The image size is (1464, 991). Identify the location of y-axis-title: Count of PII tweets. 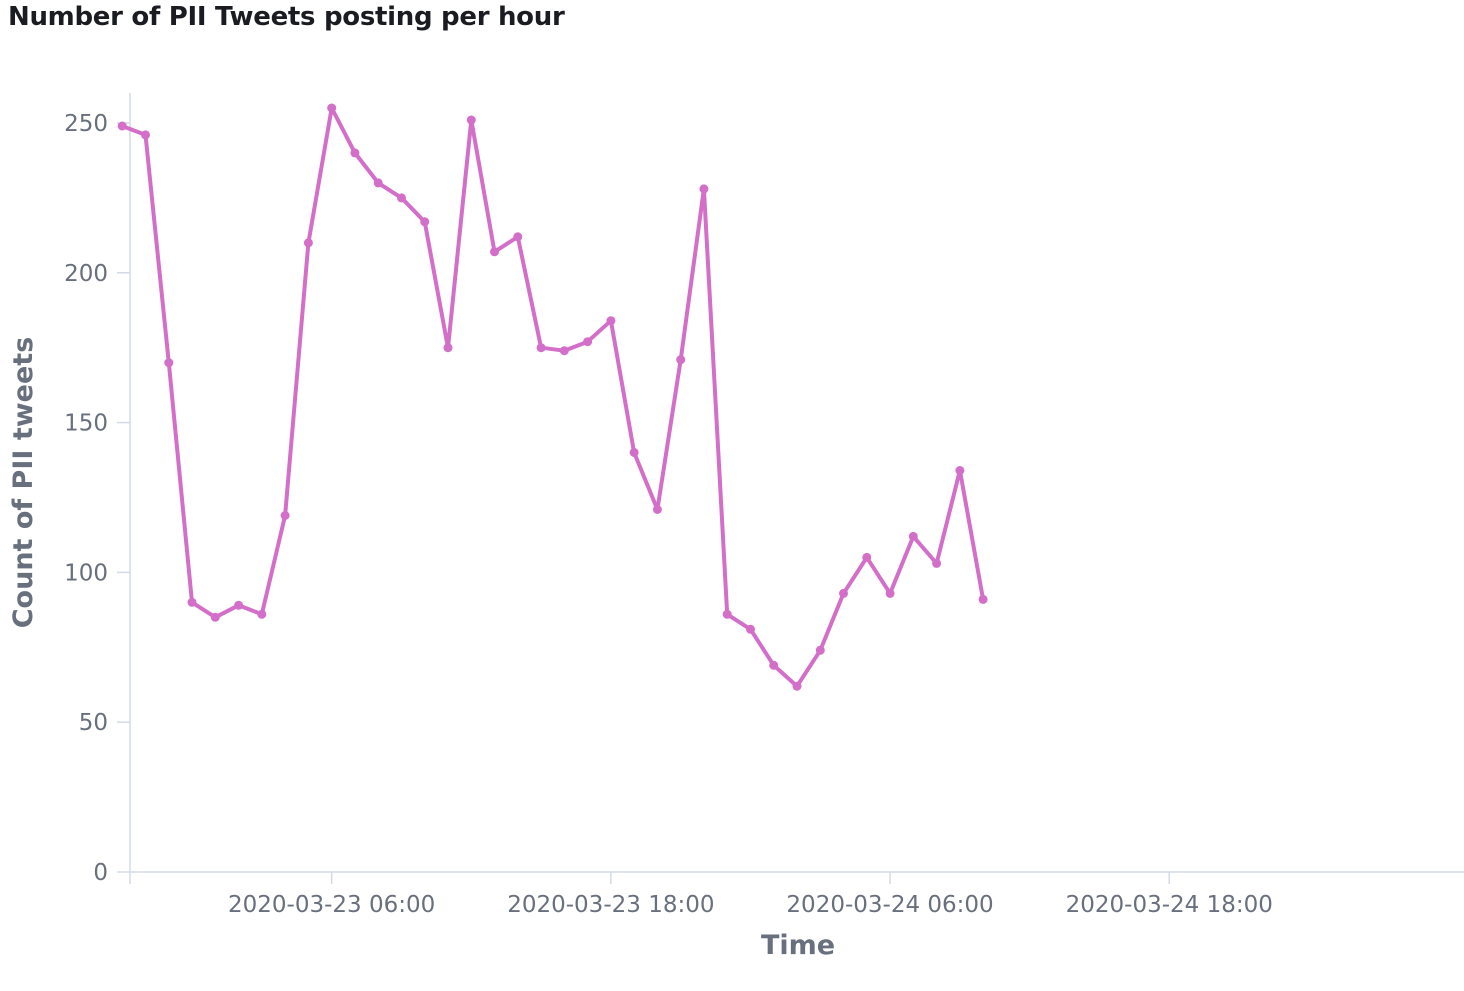
(23, 483).